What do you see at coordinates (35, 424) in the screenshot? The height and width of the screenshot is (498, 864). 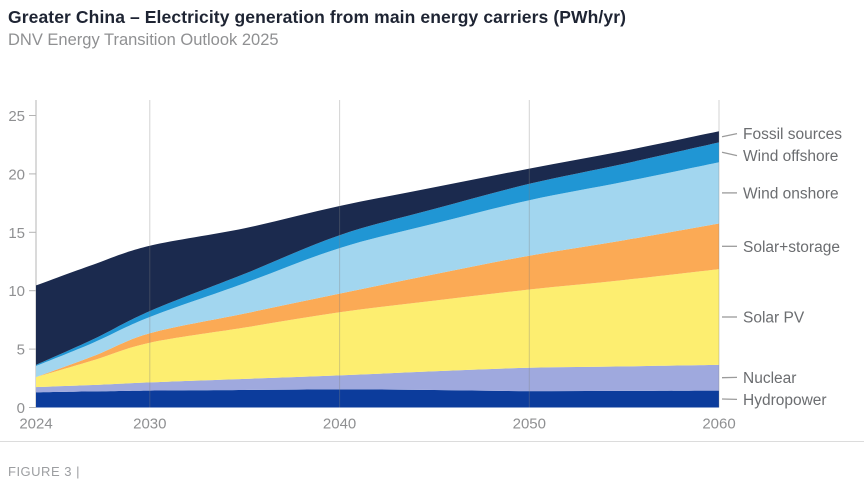 I see `x-axis-label: 2024` at bounding box center [35, 424].